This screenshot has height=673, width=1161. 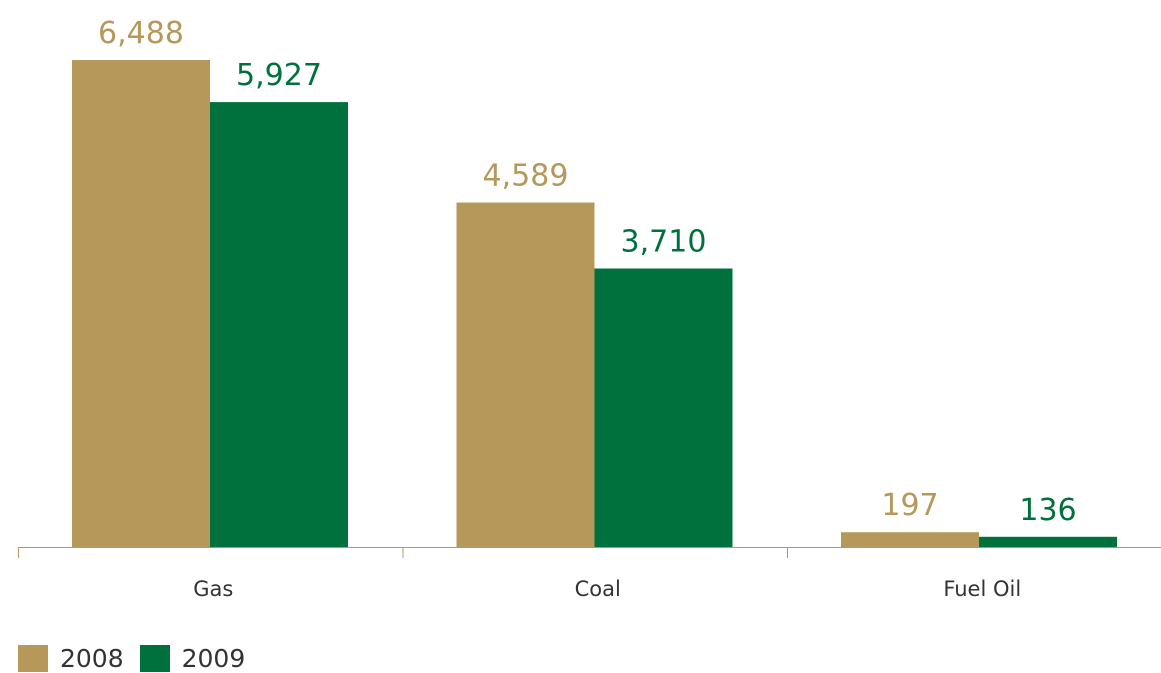 What do you see at coordinates (664, 242) in the screenshot?
I see `value-label-coal-2009: 3,710` at bounding box center [664, 242].